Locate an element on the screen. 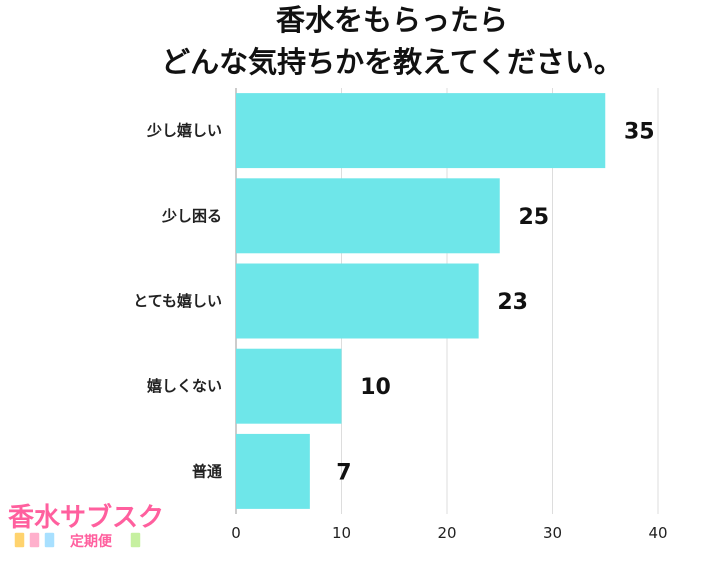 Image resolution: width=710 pixels, height=562 pixels. value-label: 23 is located at coordinates (512, 302).